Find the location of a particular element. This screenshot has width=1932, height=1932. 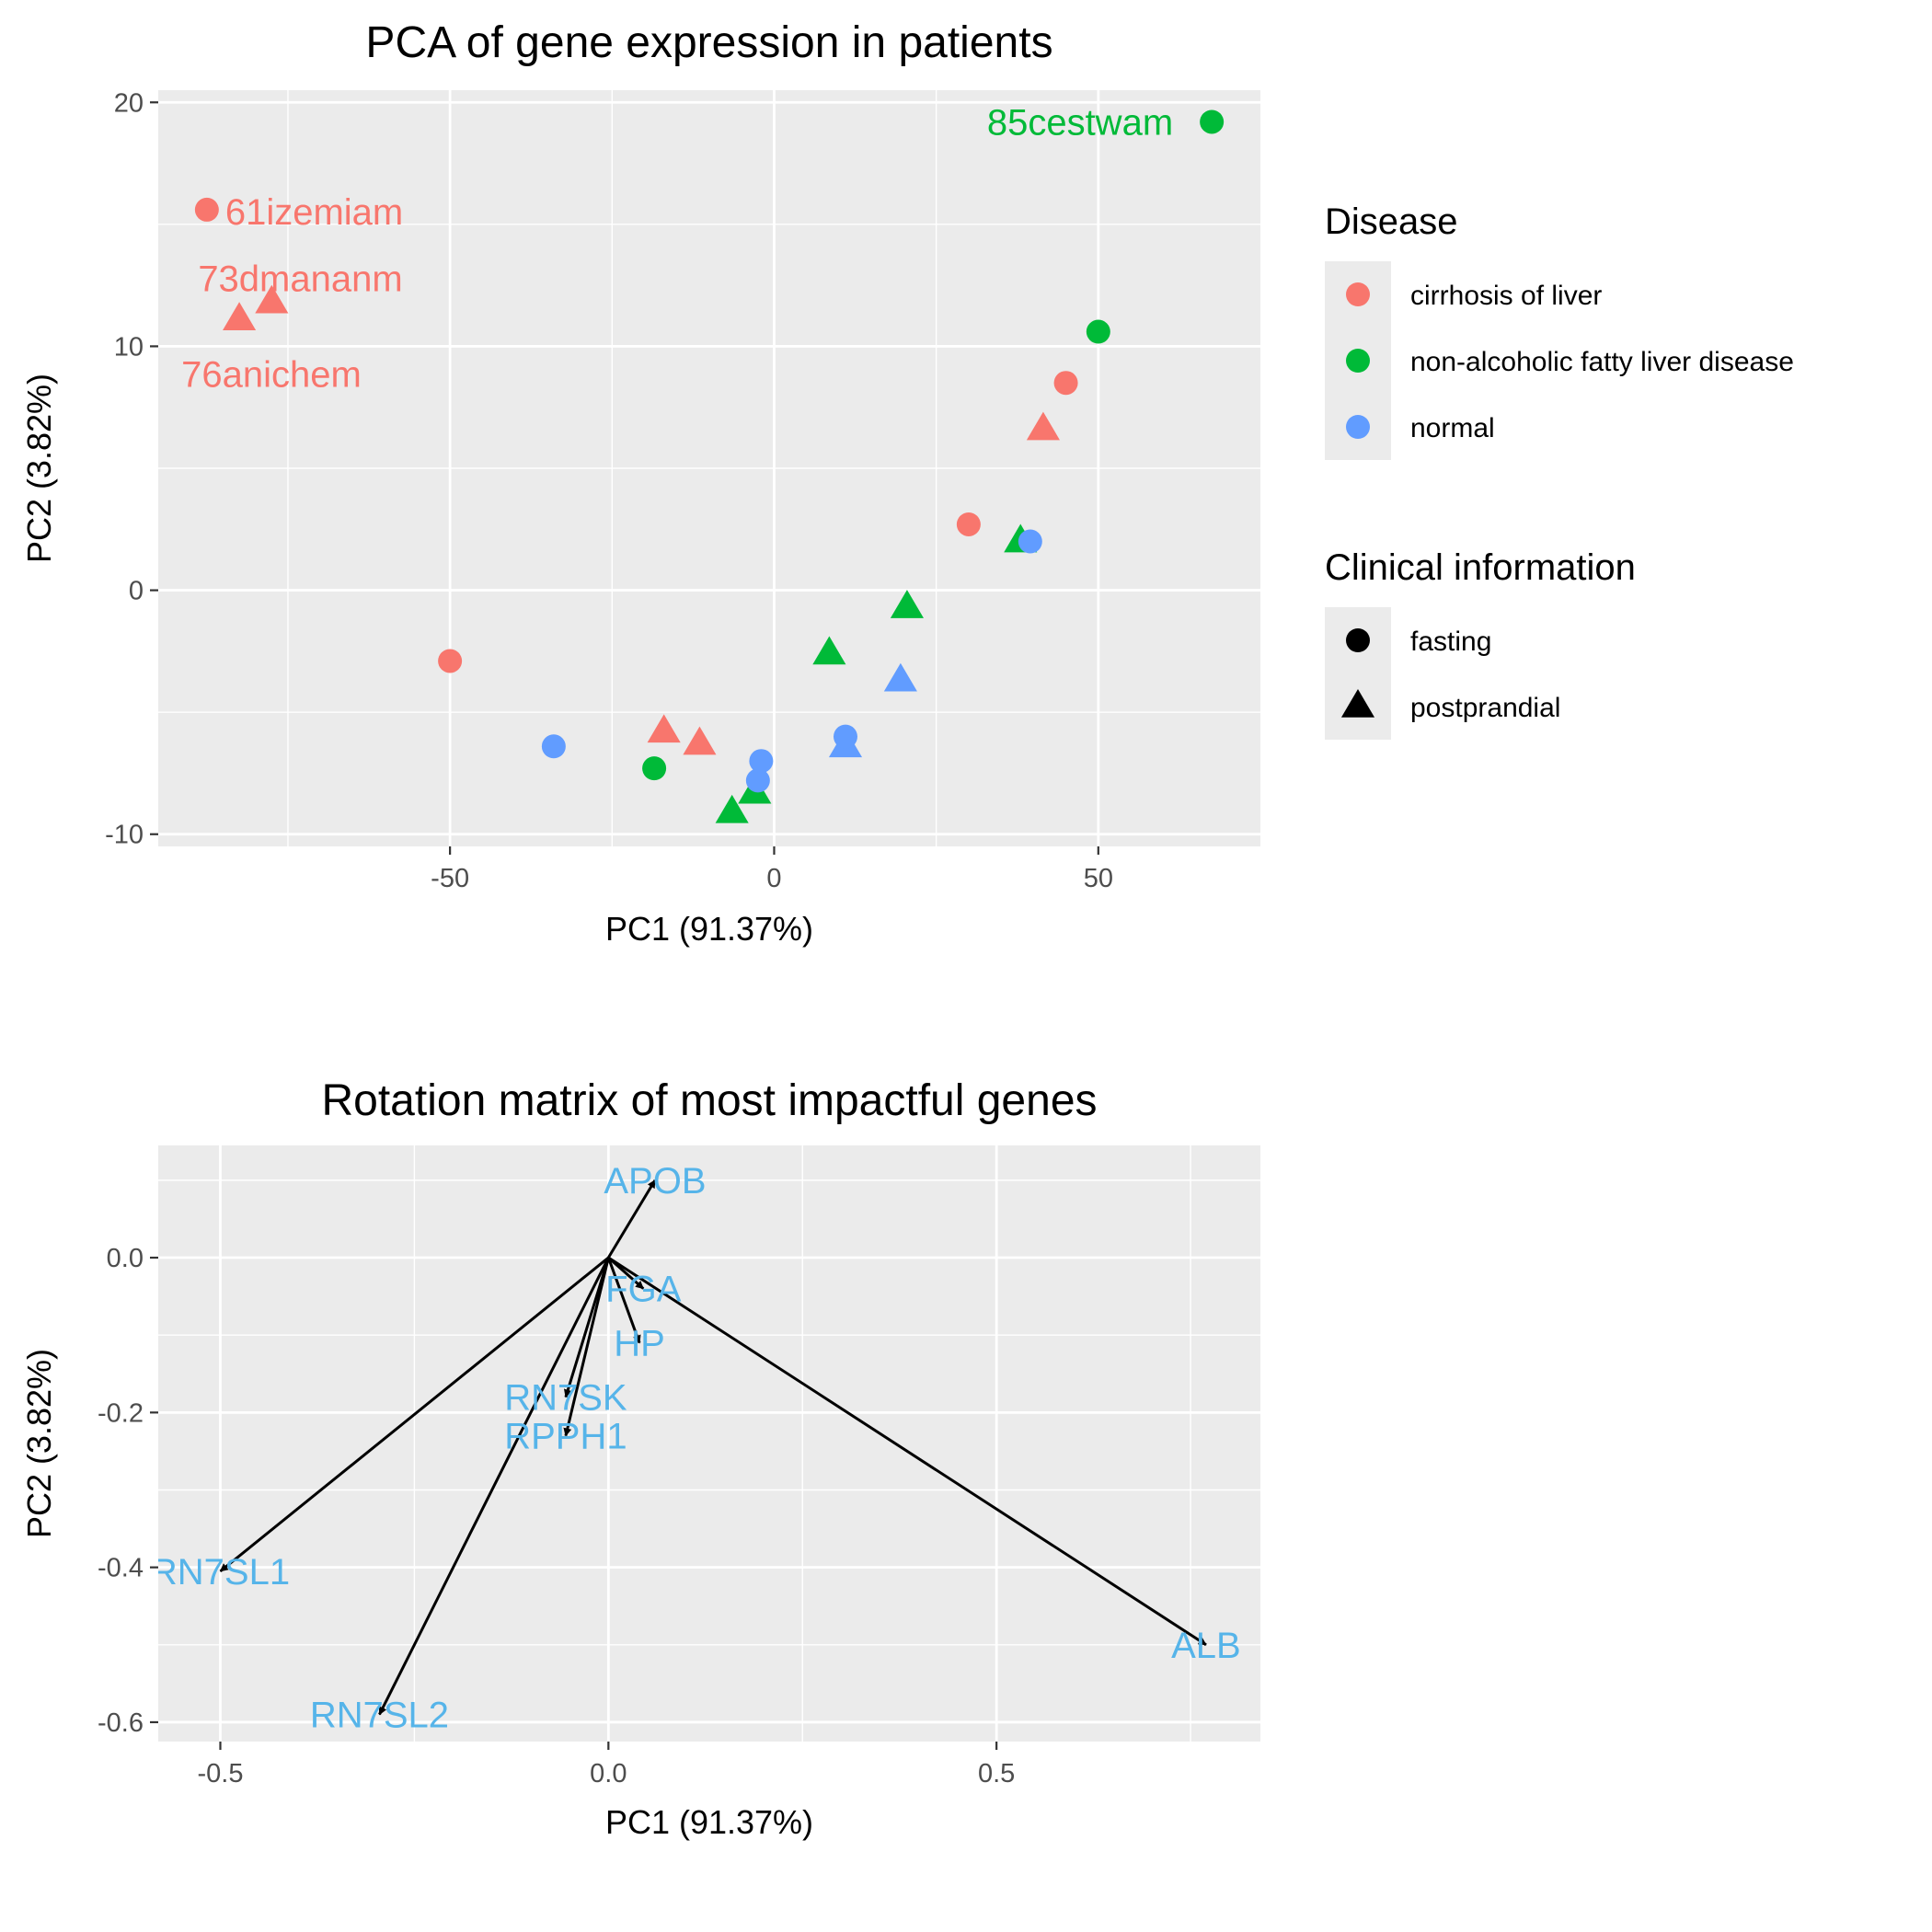

rotation-x-tick-label: 0.5 is located at coordinates (997, 1773).